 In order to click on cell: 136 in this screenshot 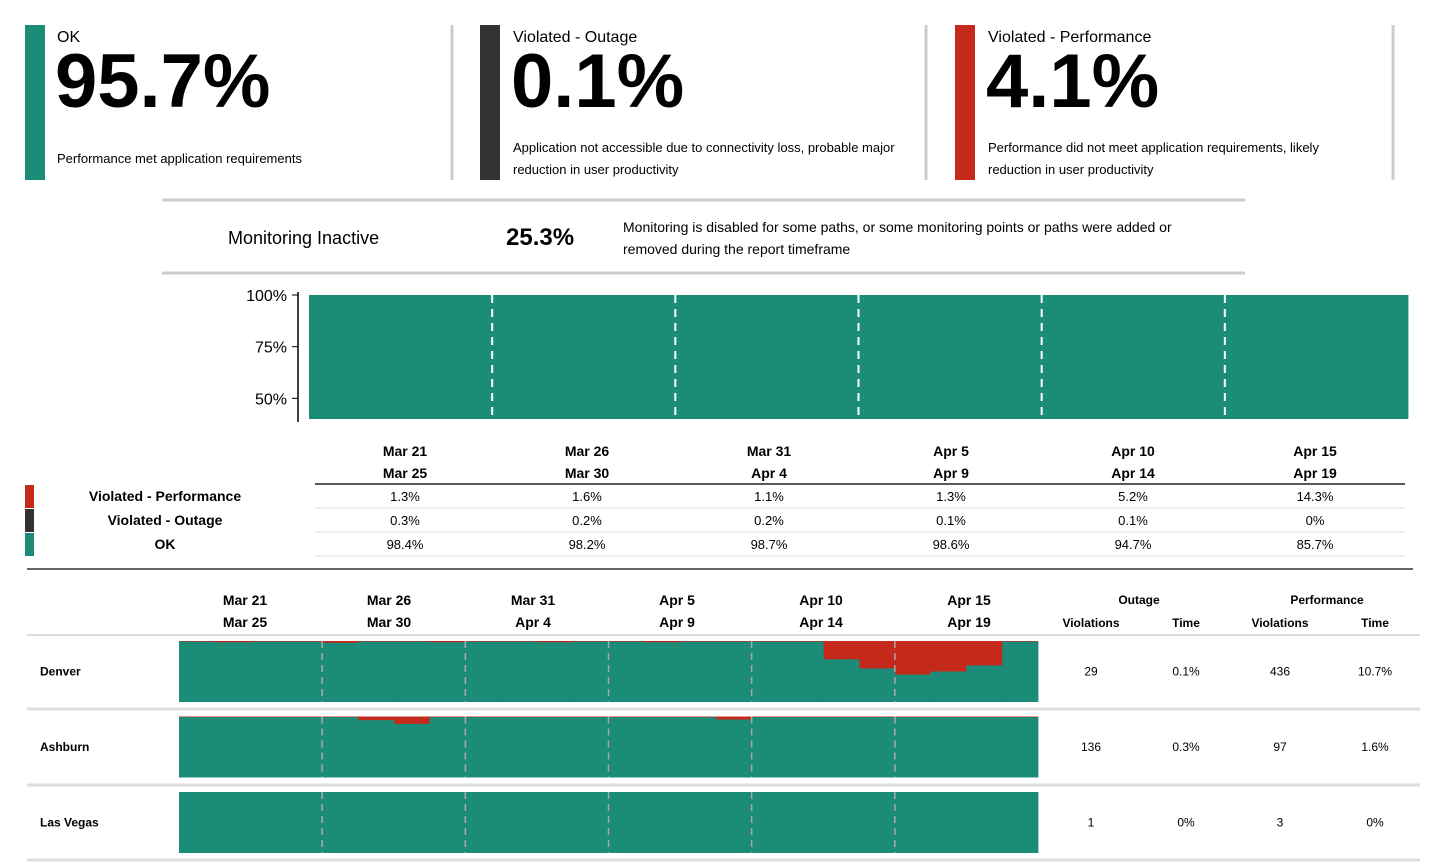, I will do `click(1091, 747)`.